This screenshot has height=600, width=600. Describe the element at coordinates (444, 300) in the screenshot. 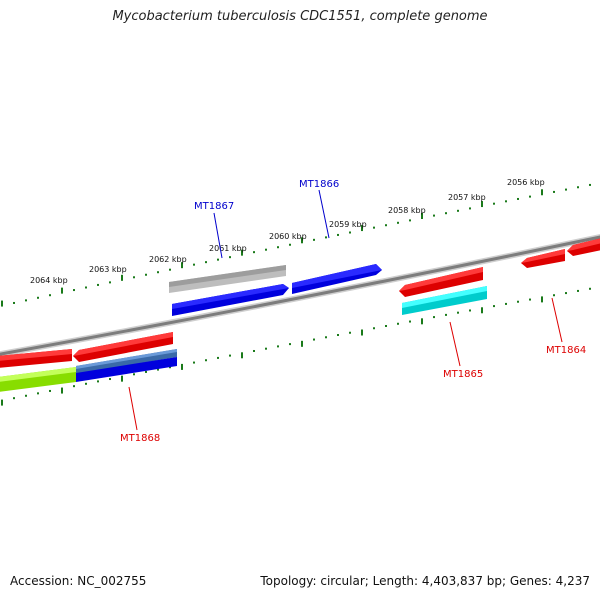

I see `gene-feature-cyan` at that location.